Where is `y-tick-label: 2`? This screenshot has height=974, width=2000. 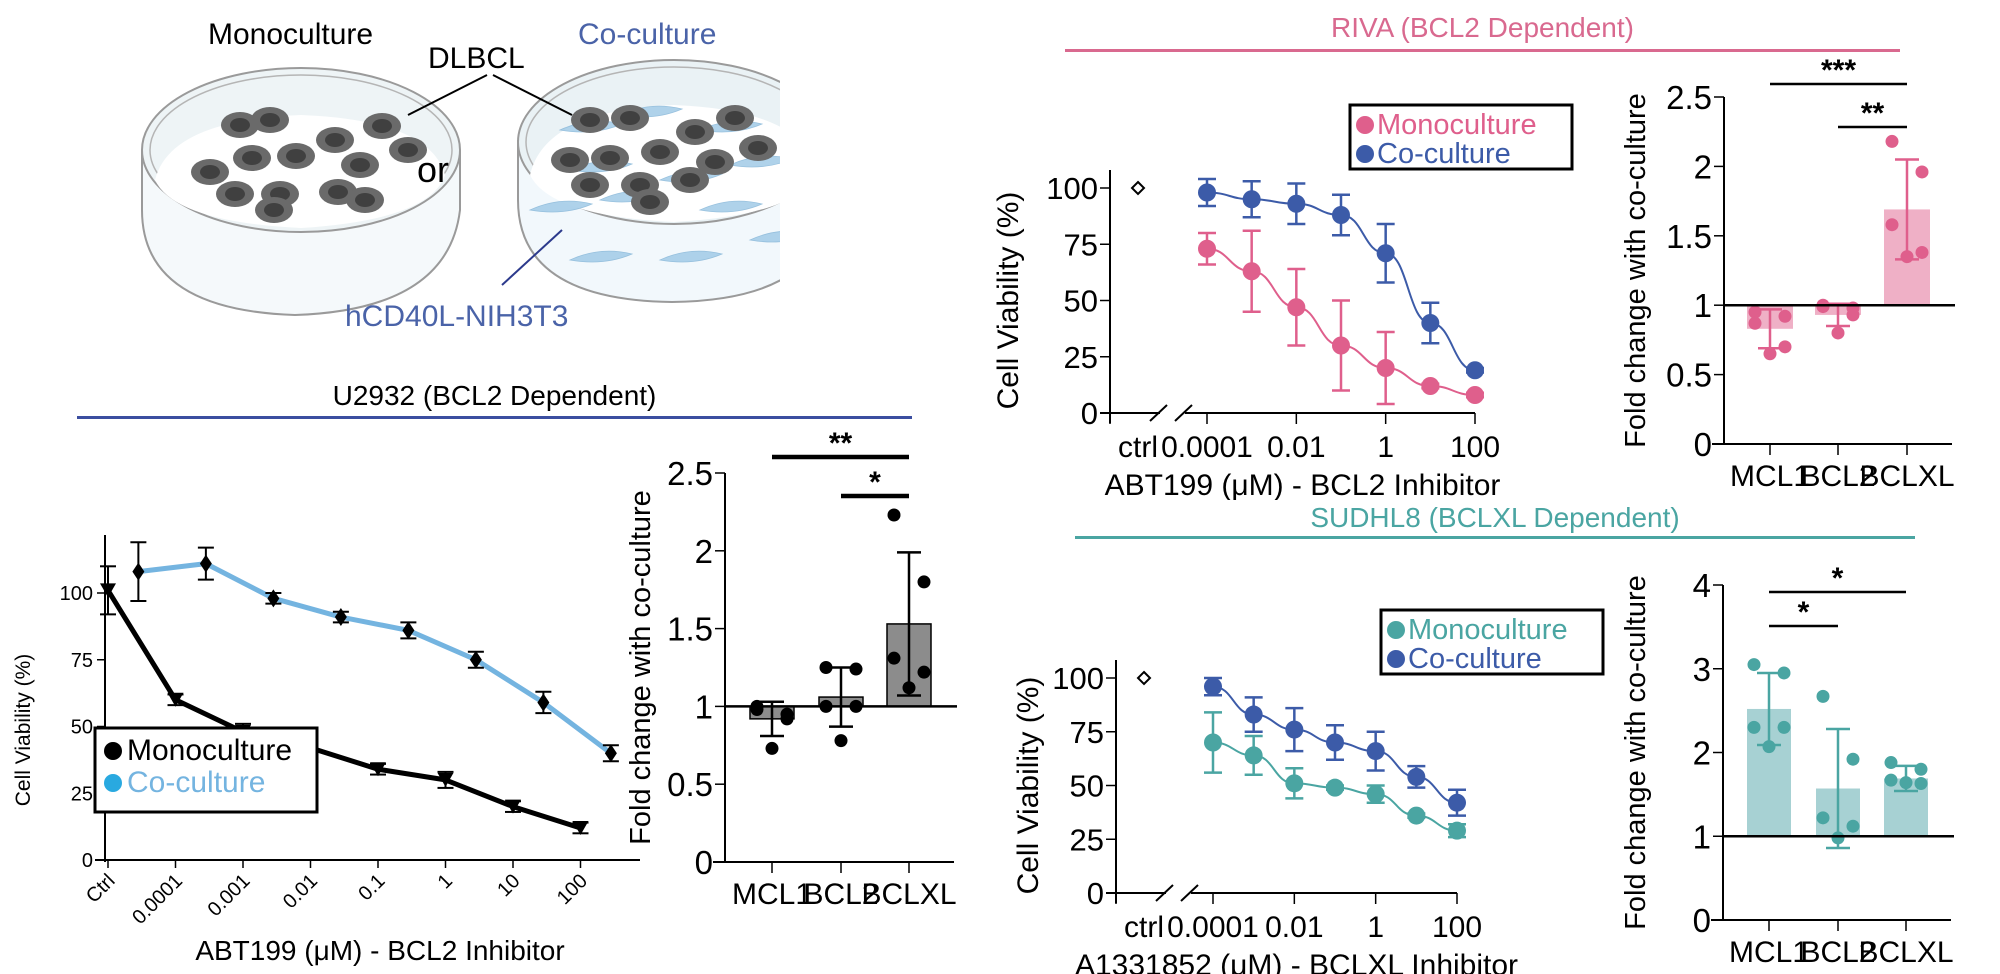
y-tick-label: 2 is located at coordinates (1703, 166).